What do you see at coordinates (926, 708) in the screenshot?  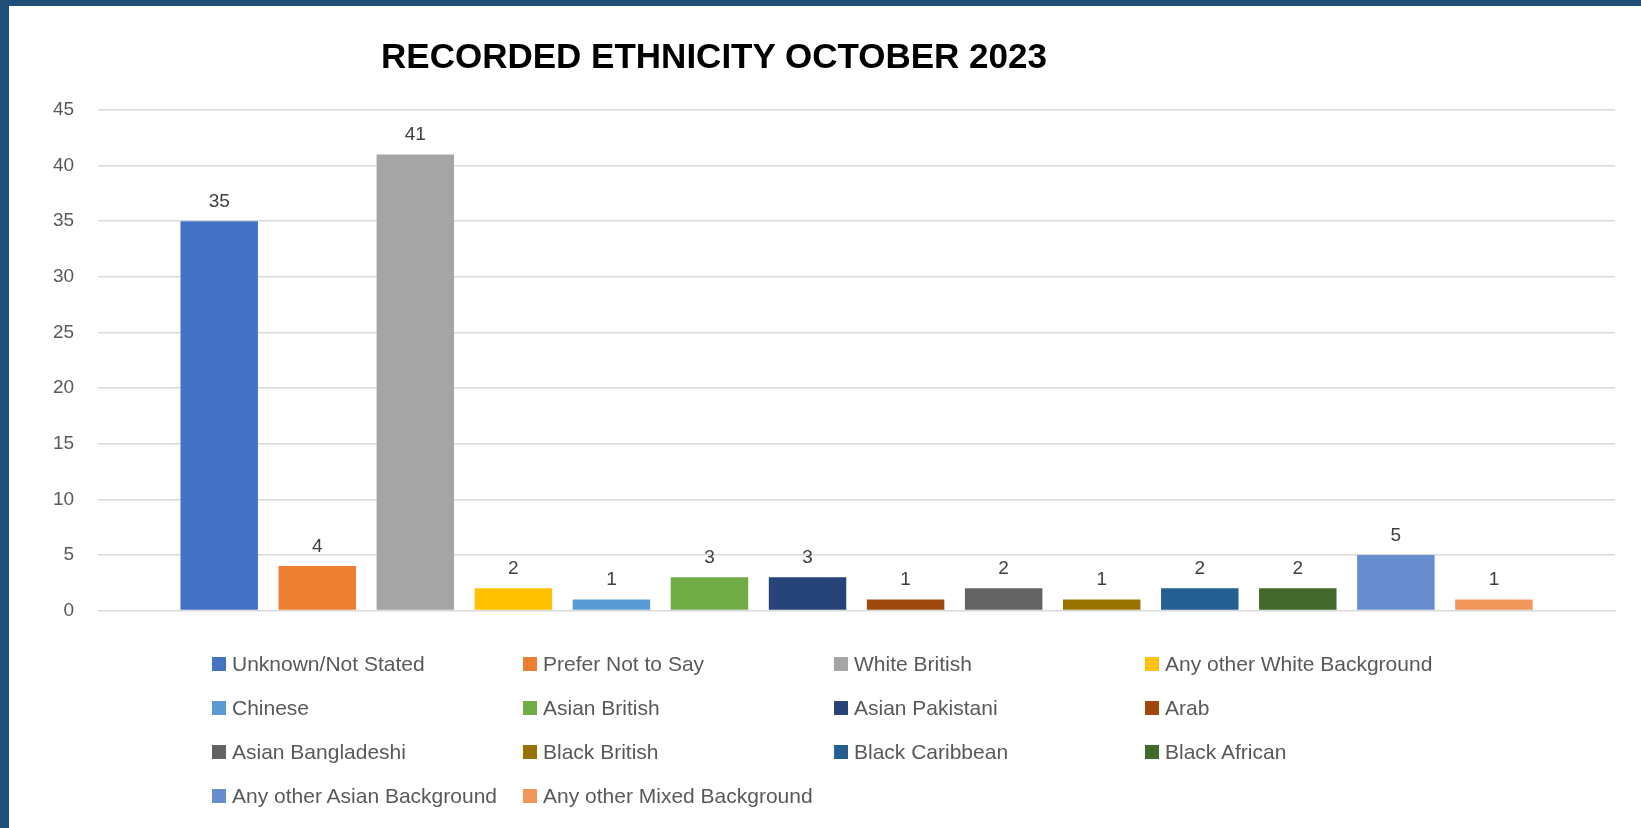 I see `legend-label: Asian Pakistani` at bounding box center [926, 708].